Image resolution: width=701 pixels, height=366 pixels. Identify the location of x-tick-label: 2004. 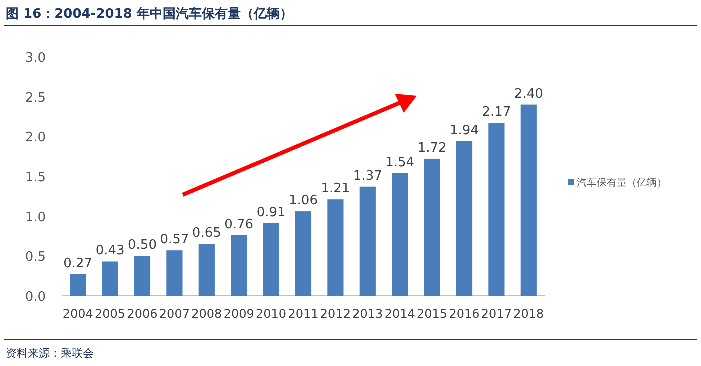
(78, 314).